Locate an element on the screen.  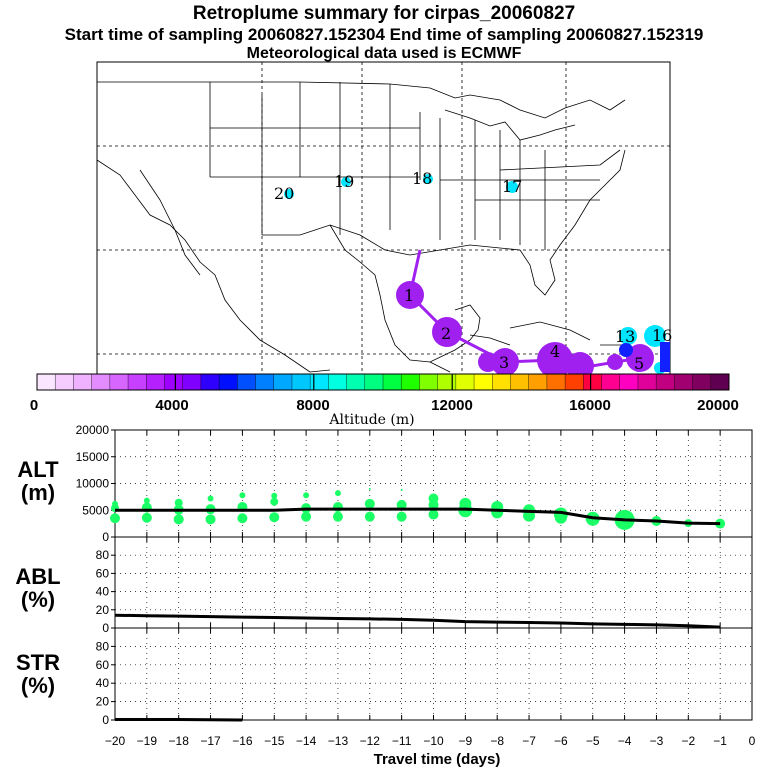
day-label: 19 is located at coordinates (344, 181).